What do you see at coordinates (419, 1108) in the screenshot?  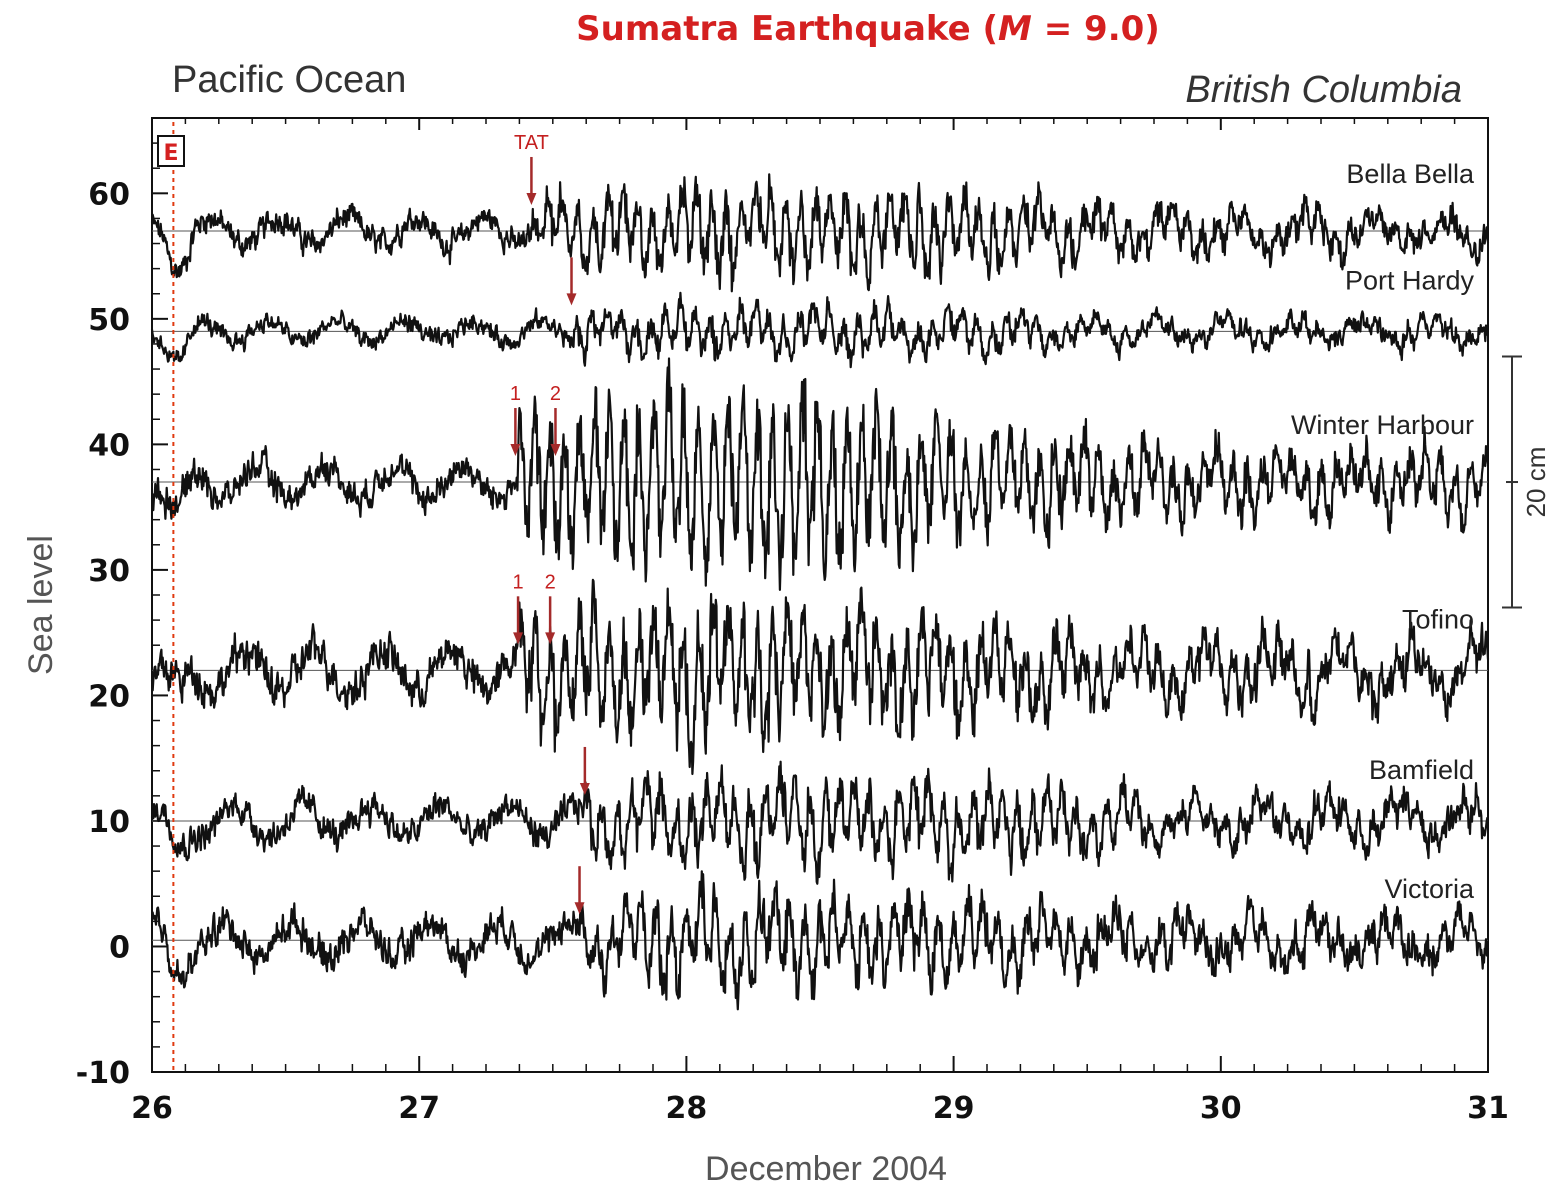 I see `x-tick-label: 27` at bounding box center [419, 1108].